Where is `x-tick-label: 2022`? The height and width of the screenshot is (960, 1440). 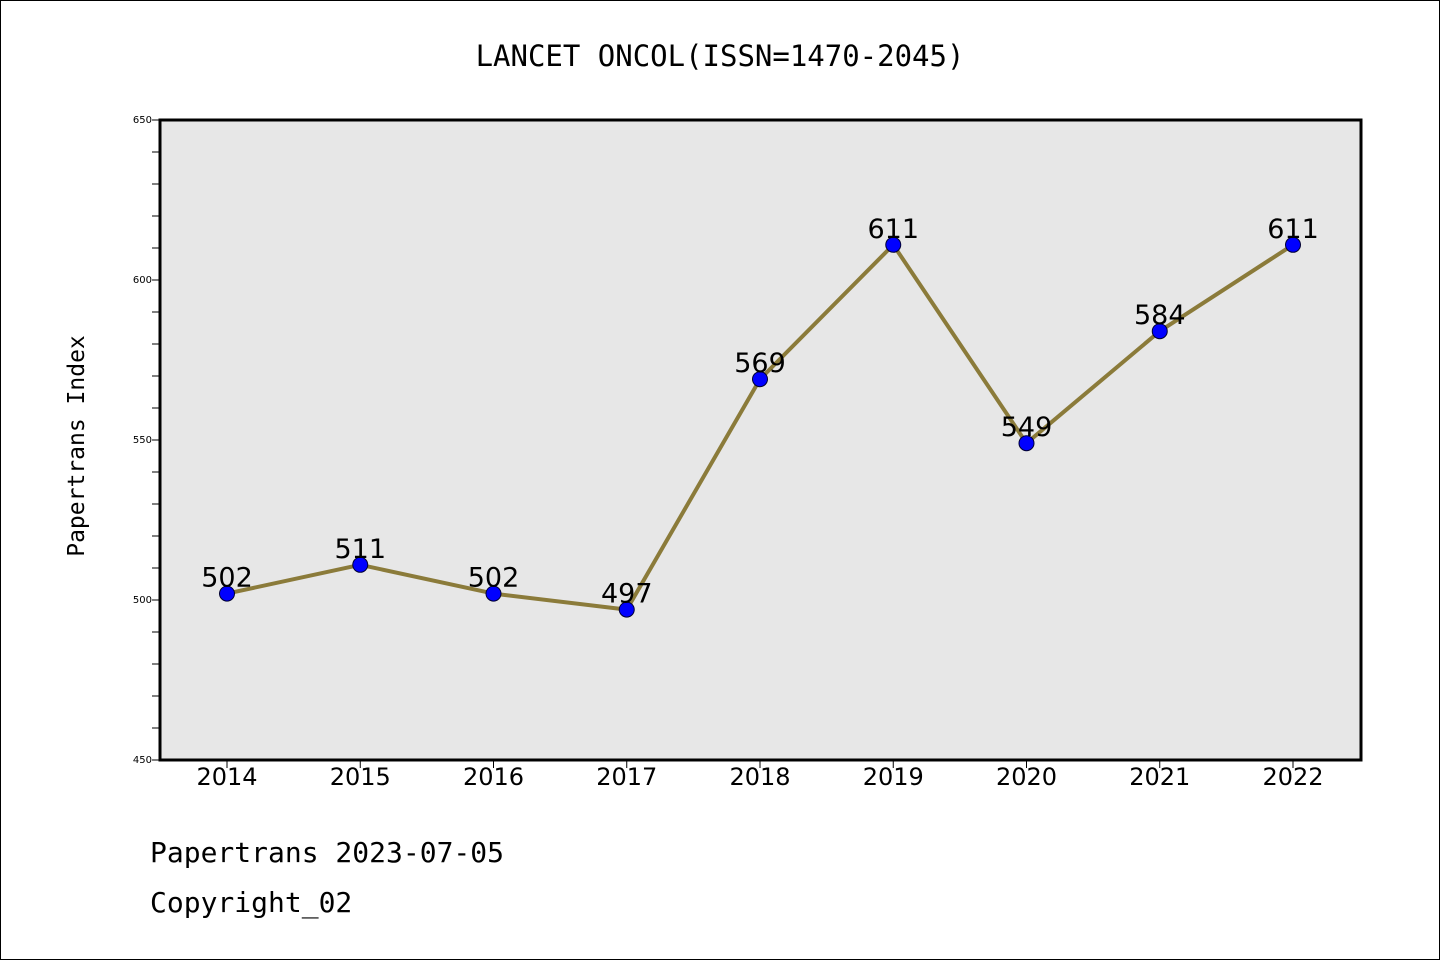
x-tick-label: 2022 is located at coordinates (1292, 777).